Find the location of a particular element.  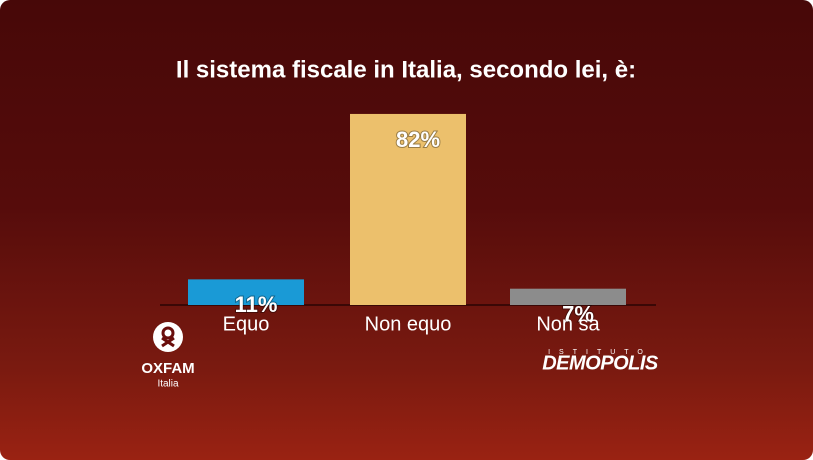

value-label: 7% is located at coordinates (578, 314).